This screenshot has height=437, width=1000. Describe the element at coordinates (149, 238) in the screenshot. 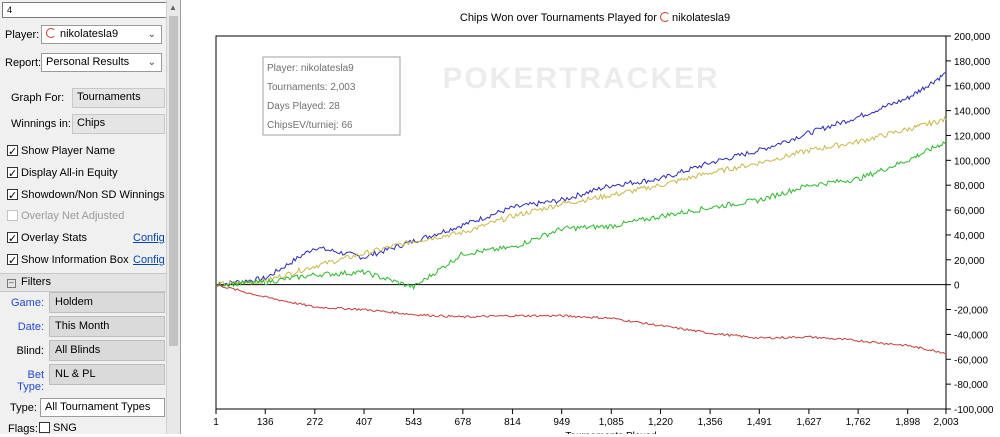

I see `overlay-stats-config-link: Config` at that location.